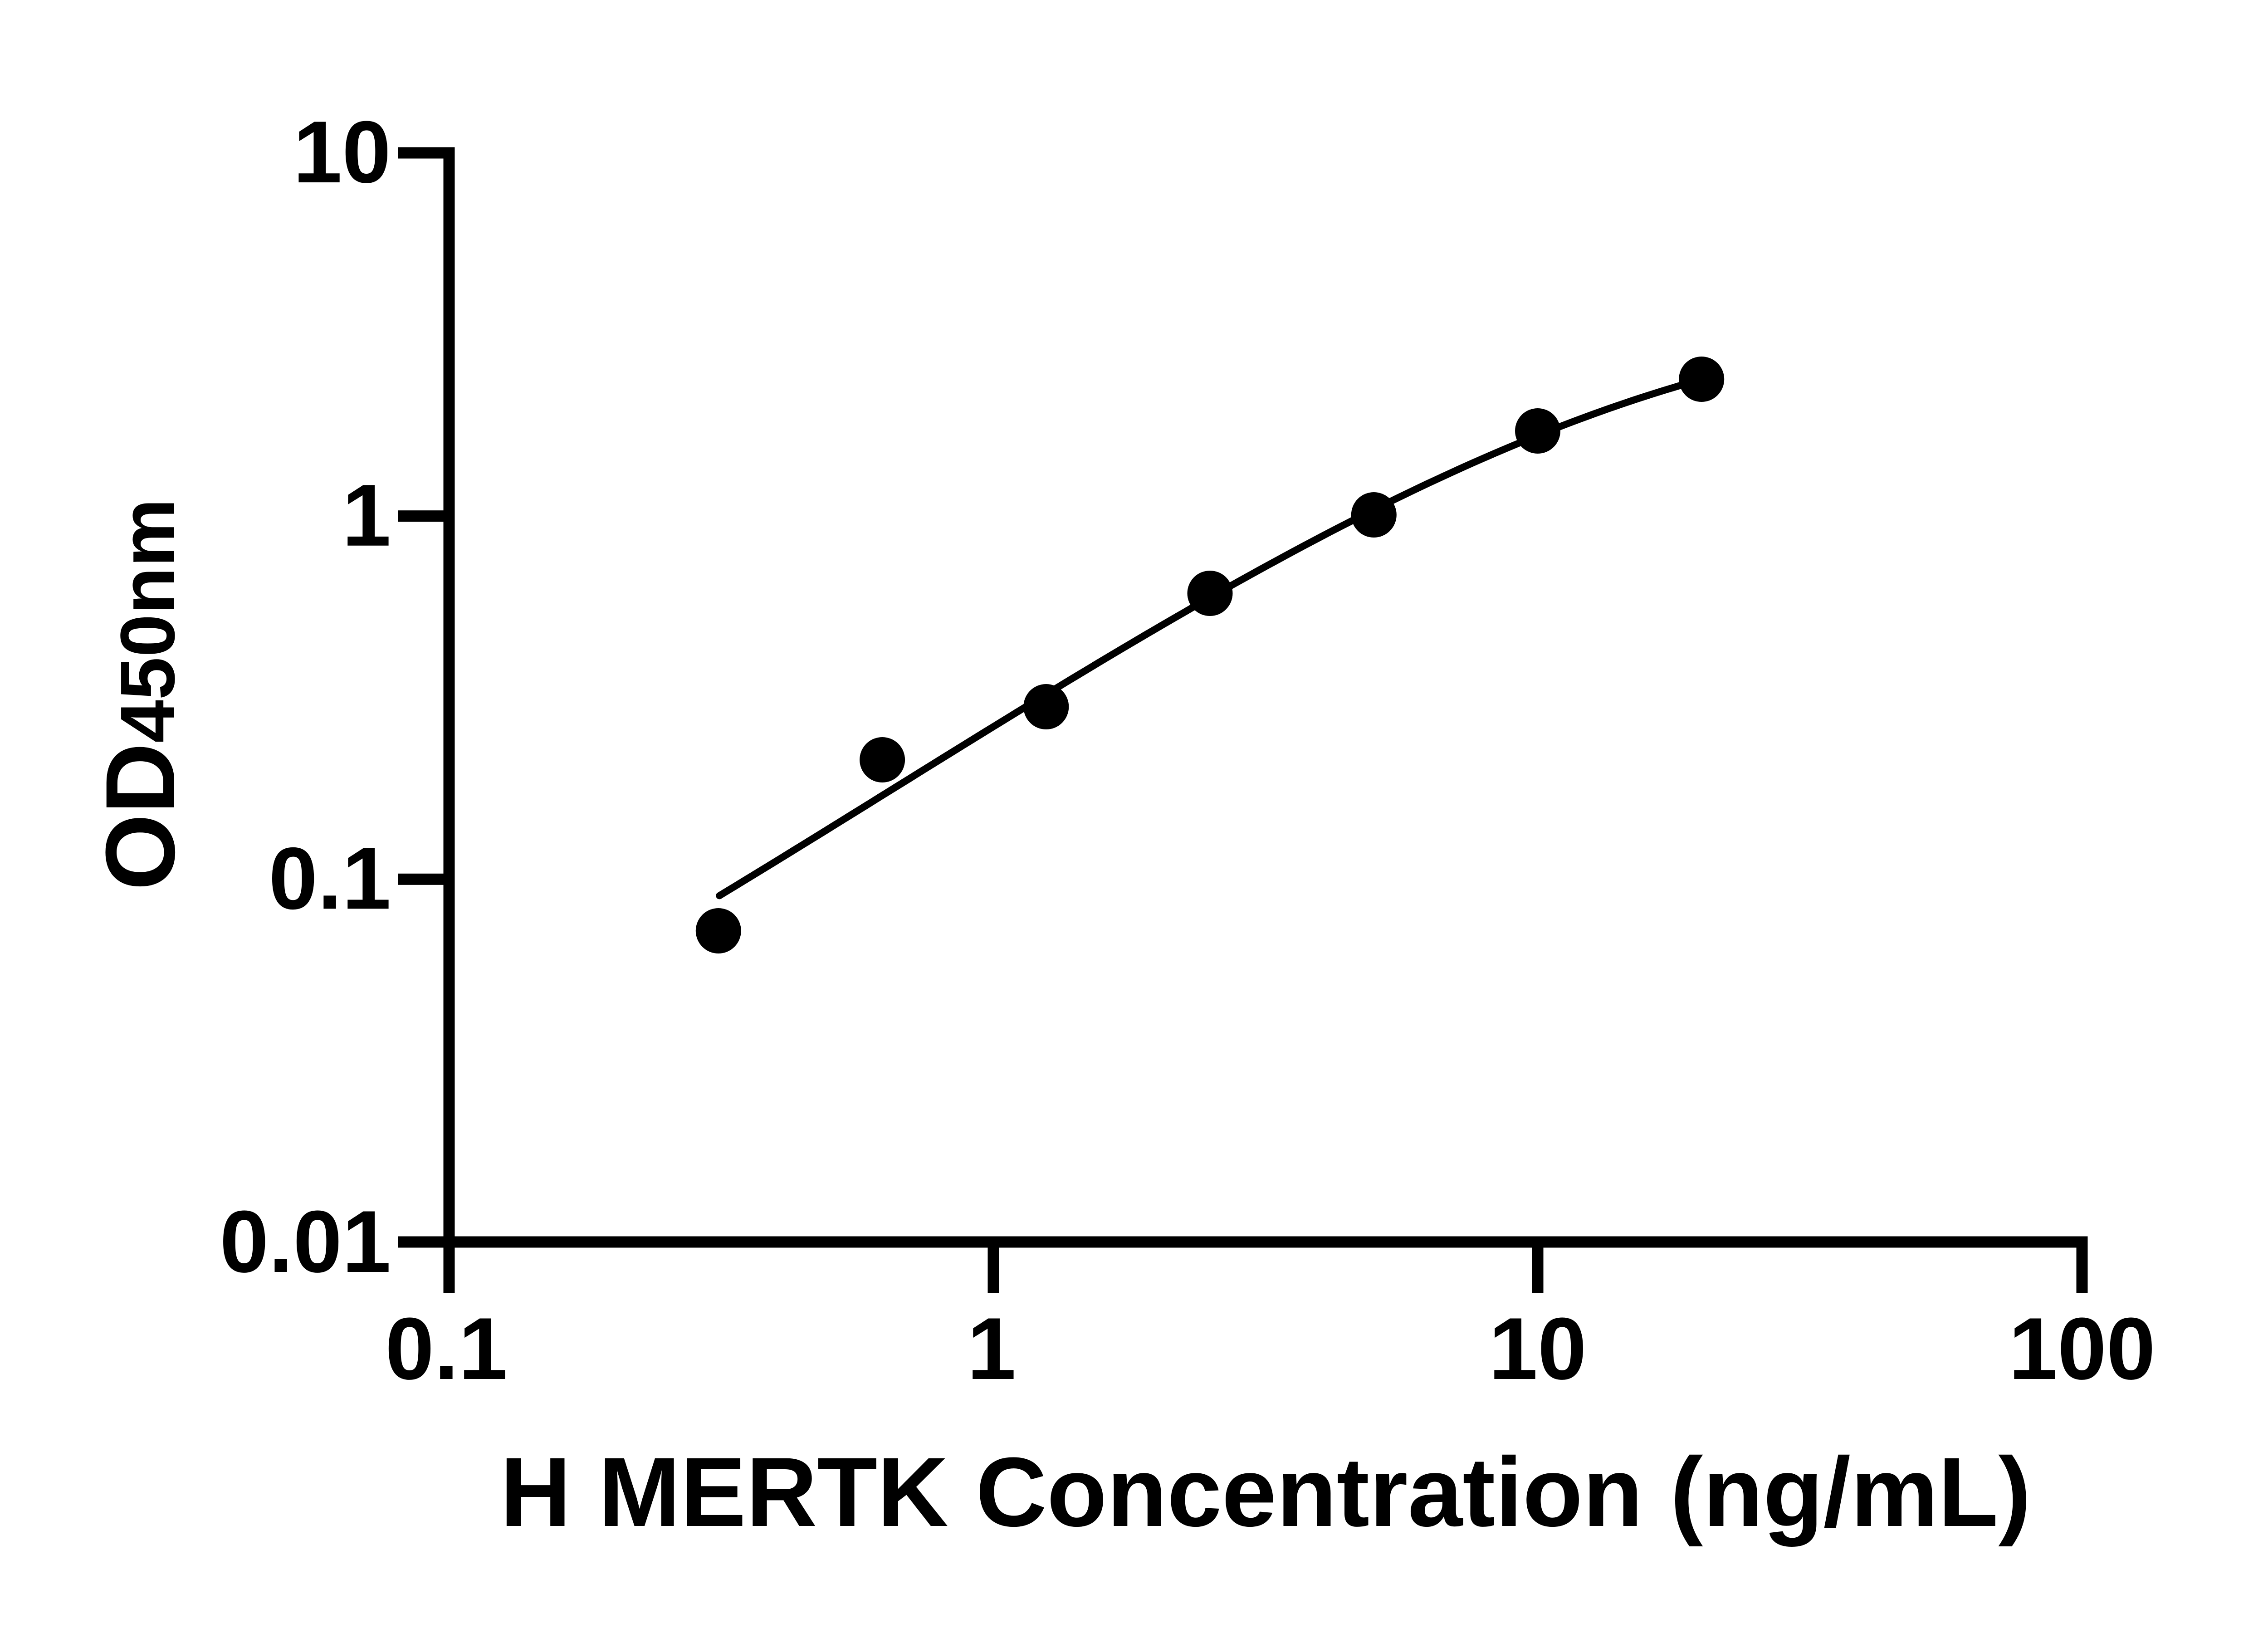 The image size is (2268, 1633). Describe the element at coordinates (2083, 1349) in the screenshot. I see `svg-text: 100` at that location.